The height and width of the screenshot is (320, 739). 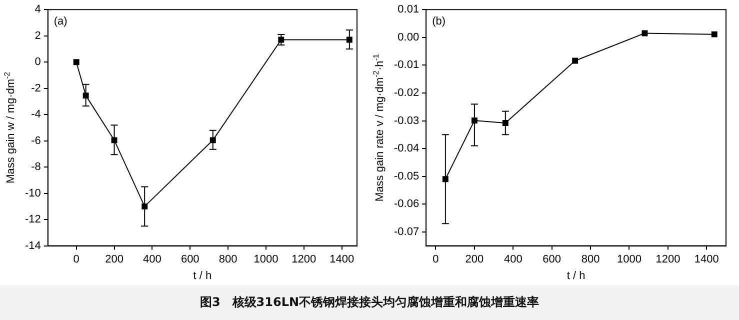 What do you see at coordinates (409, 10) in the screenshot?
I see `y-tick-label: 0.01` at bounding box center [409, 10].